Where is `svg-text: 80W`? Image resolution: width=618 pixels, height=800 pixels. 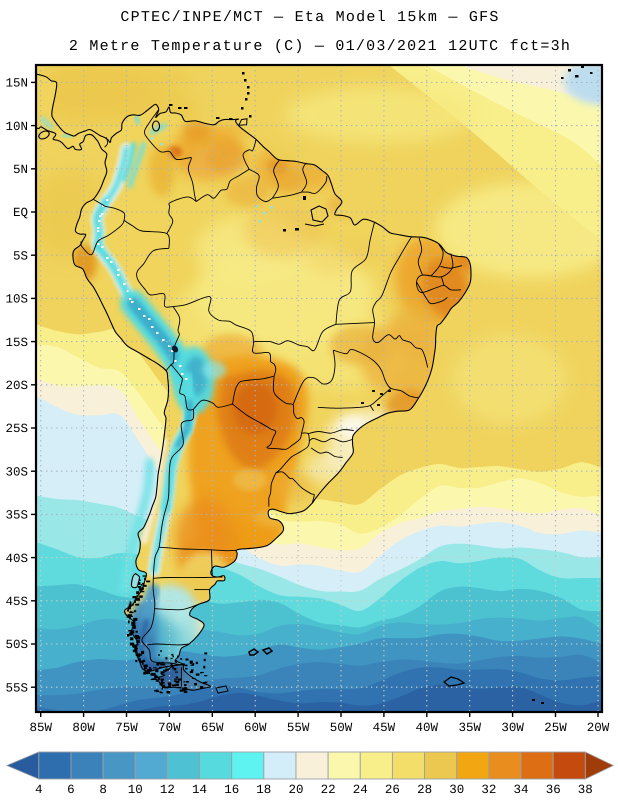 svg-text: 80W is located at coordinates (83, 728).